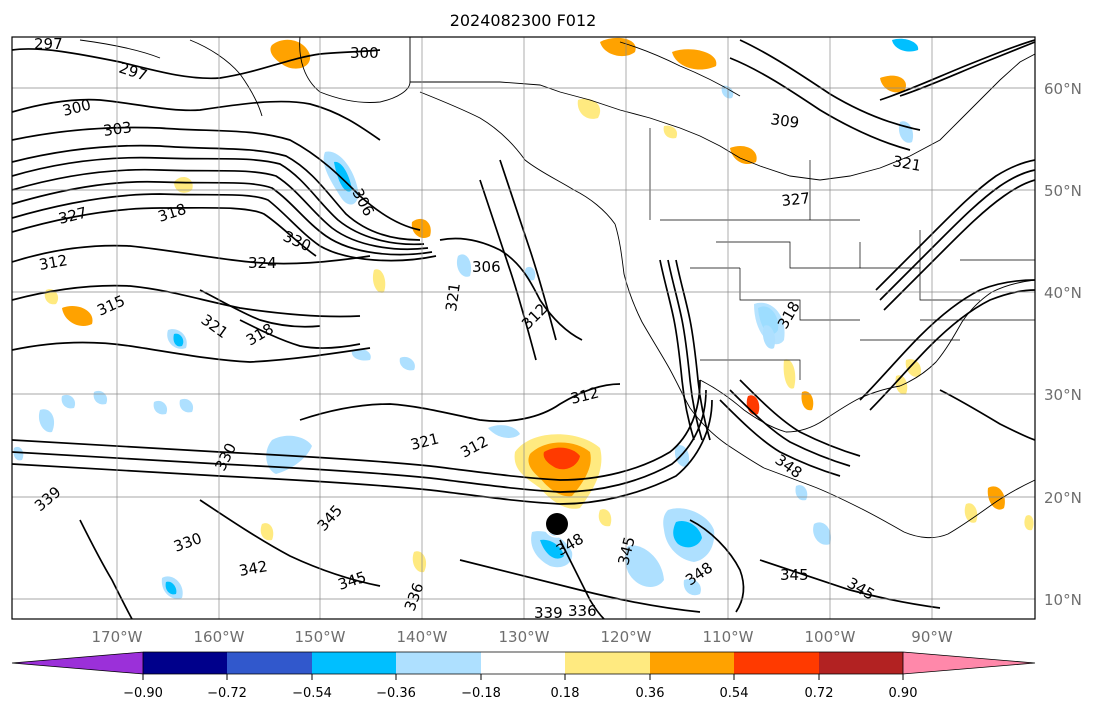 The width and height of the screenshot is (1105, 712). I want to click on lon-label: 150°W, so click(320, 637).